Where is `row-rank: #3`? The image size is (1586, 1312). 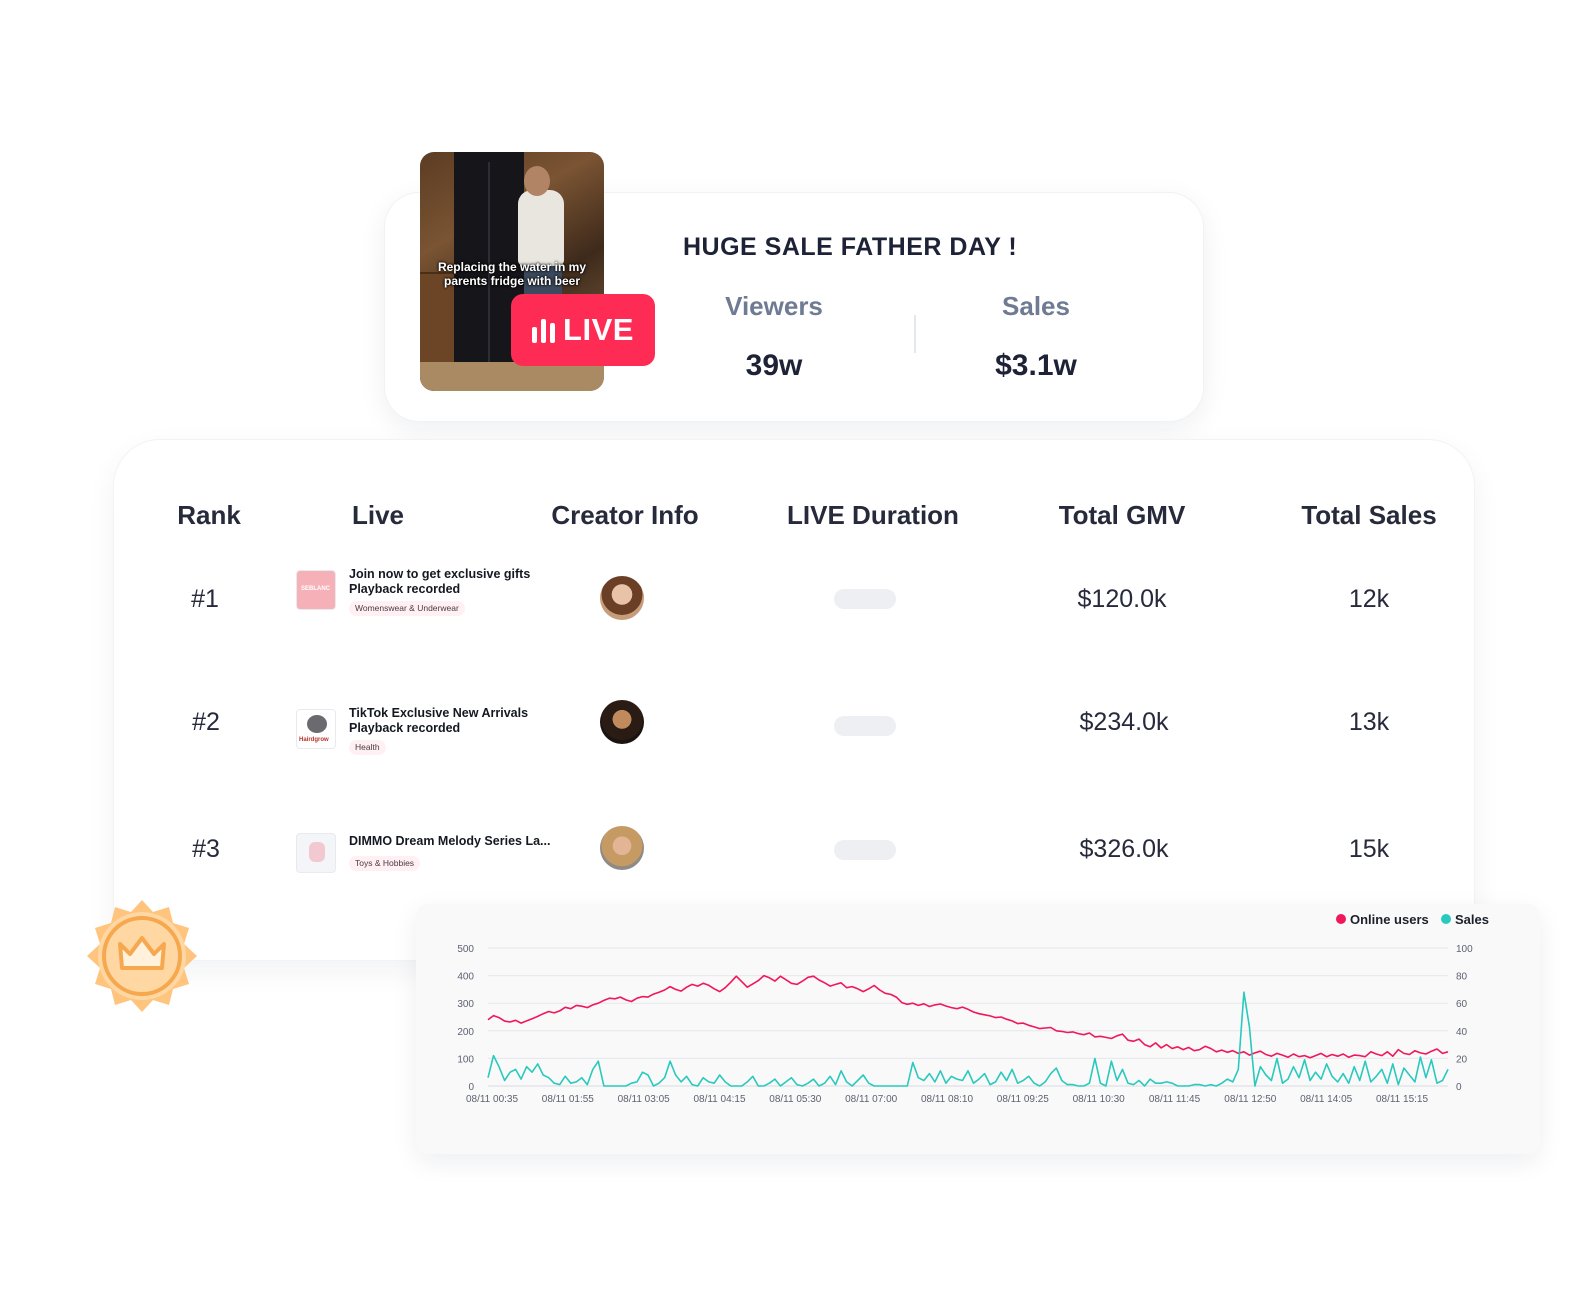 row-rank: #3 is located at coordinates (206, 849).